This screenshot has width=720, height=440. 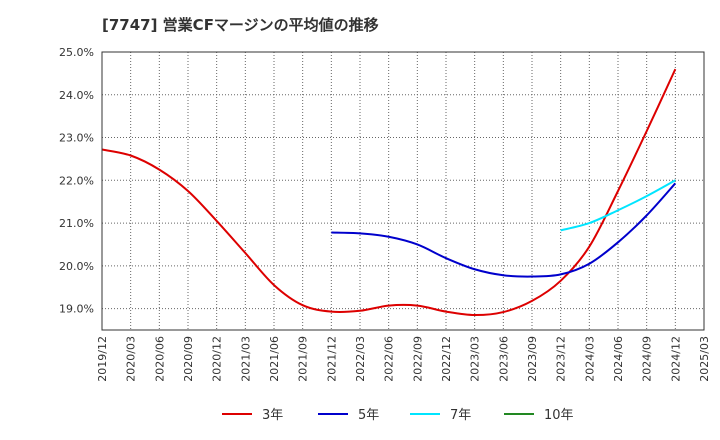 What do you see at coordinates (368, 415) in the screenshot?
I see `legend-label-1: 5年` at bounding box center [368, 415].